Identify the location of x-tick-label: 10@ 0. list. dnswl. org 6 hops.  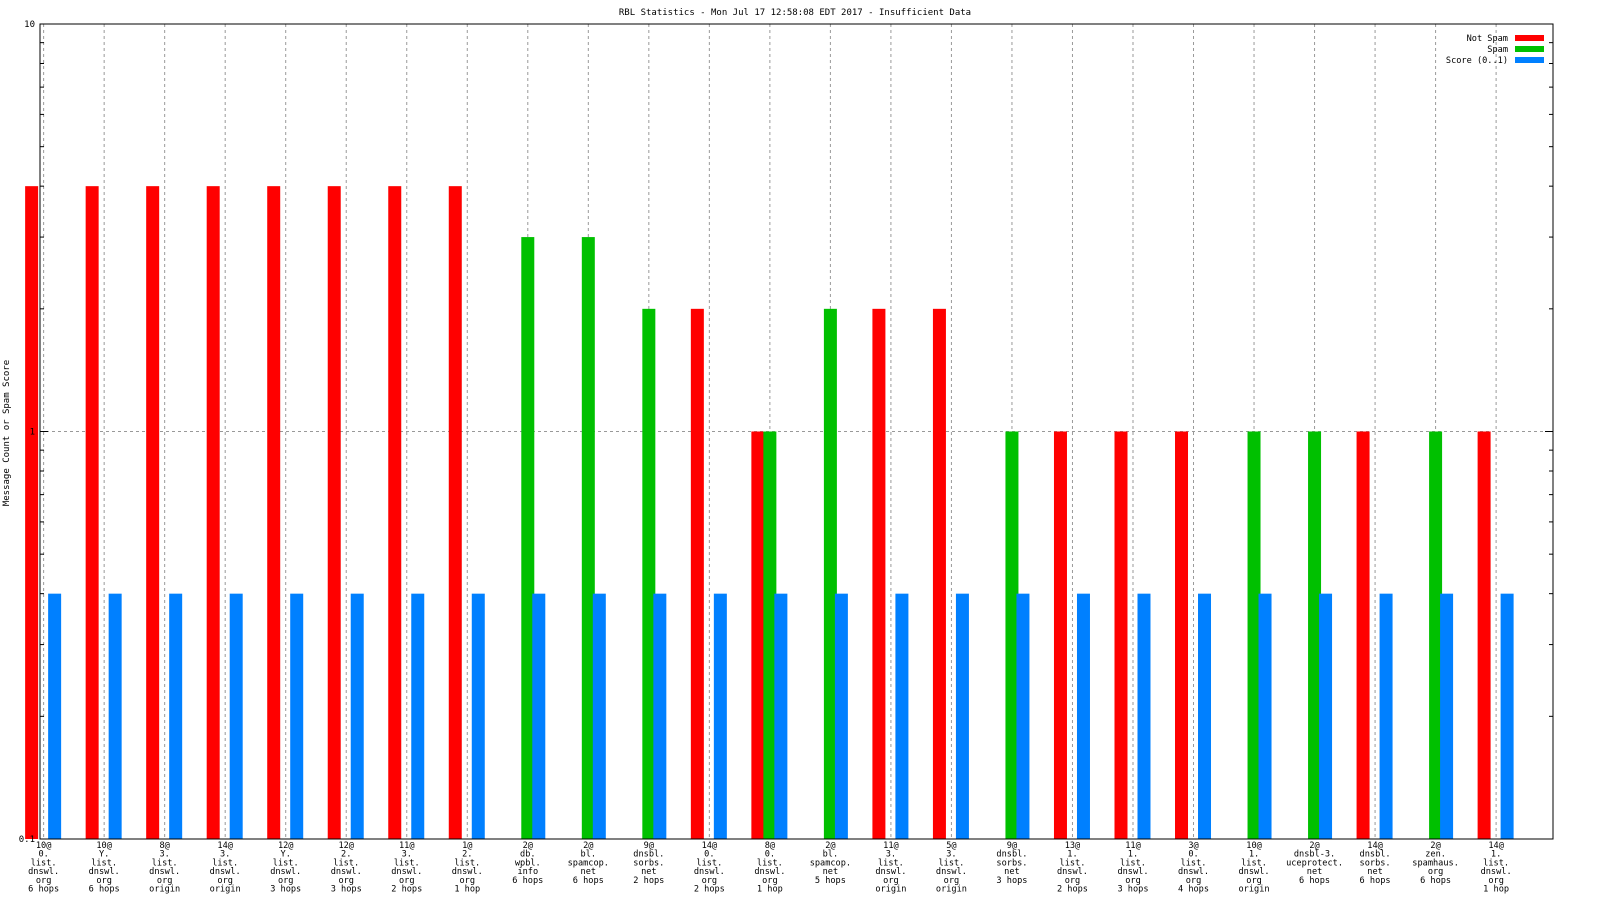
(43, 868).